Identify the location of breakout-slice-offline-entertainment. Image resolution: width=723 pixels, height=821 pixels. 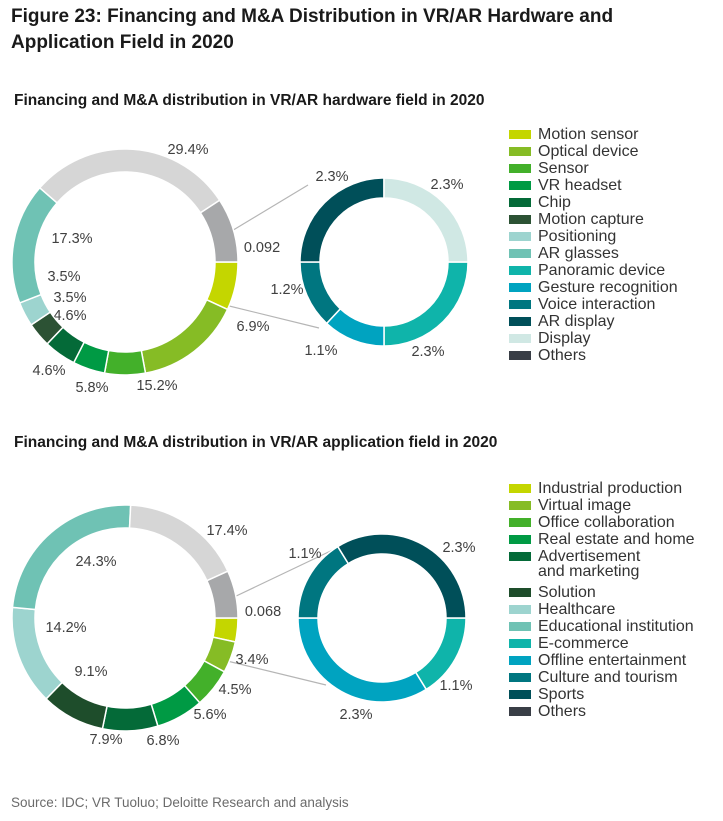
(362, 660).